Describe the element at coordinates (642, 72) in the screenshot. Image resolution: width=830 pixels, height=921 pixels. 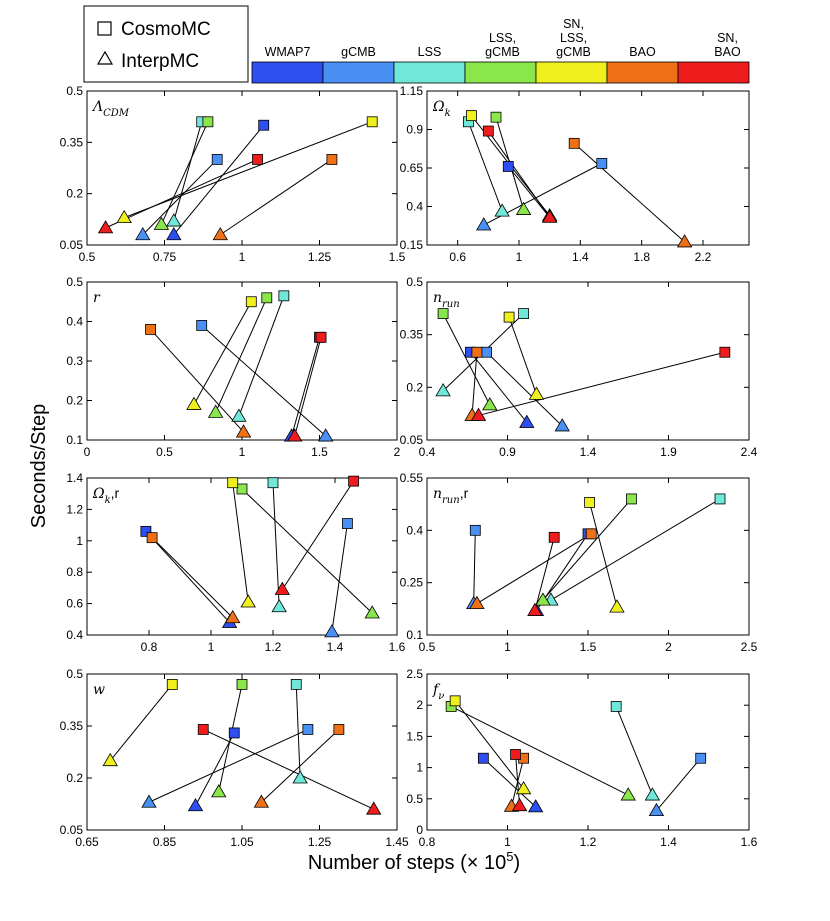
I see `colorbar-segment-bao` at that location.